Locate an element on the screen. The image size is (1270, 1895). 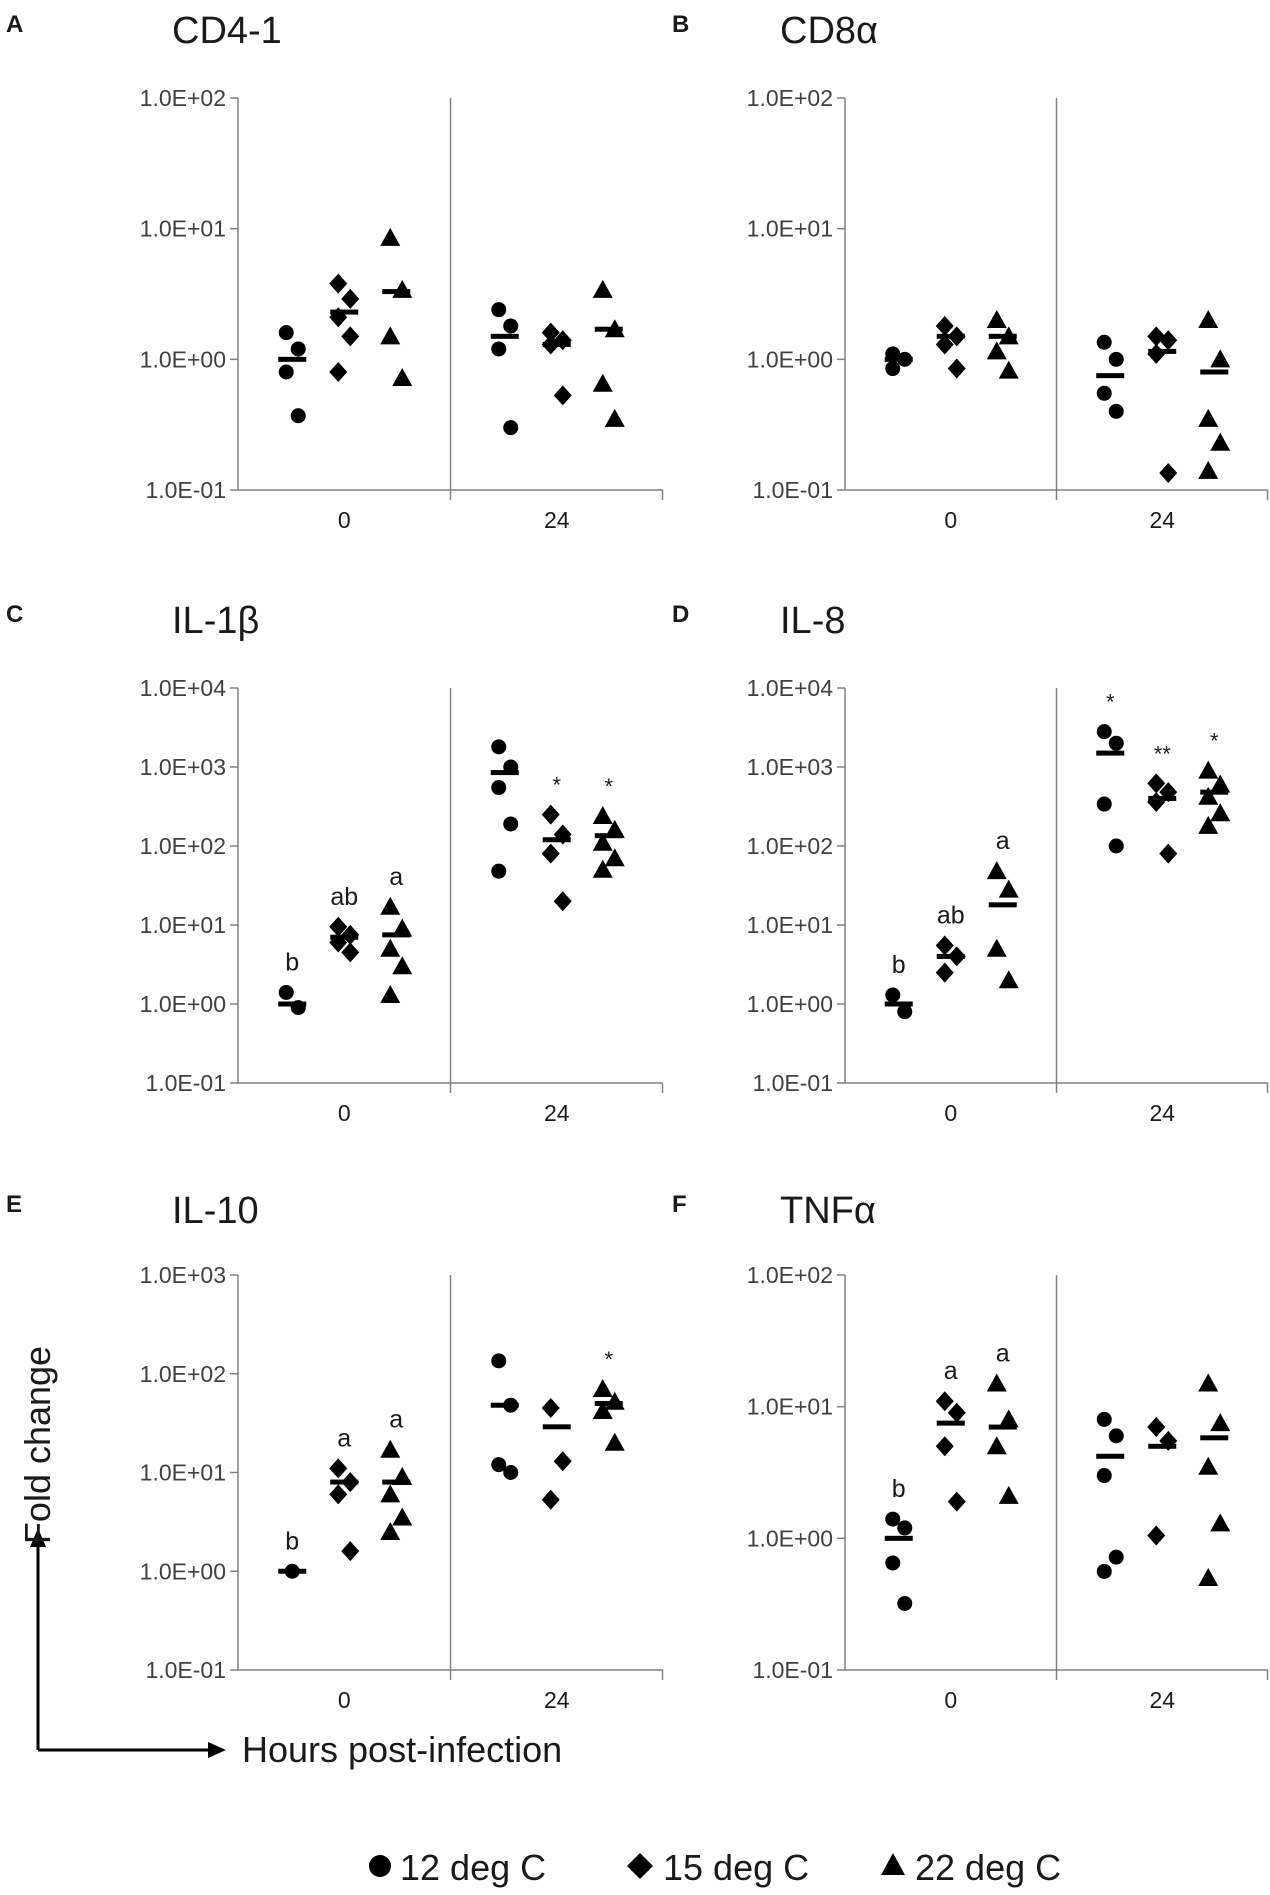
panel-title: TNFα is located at coordinates (828, 1211).